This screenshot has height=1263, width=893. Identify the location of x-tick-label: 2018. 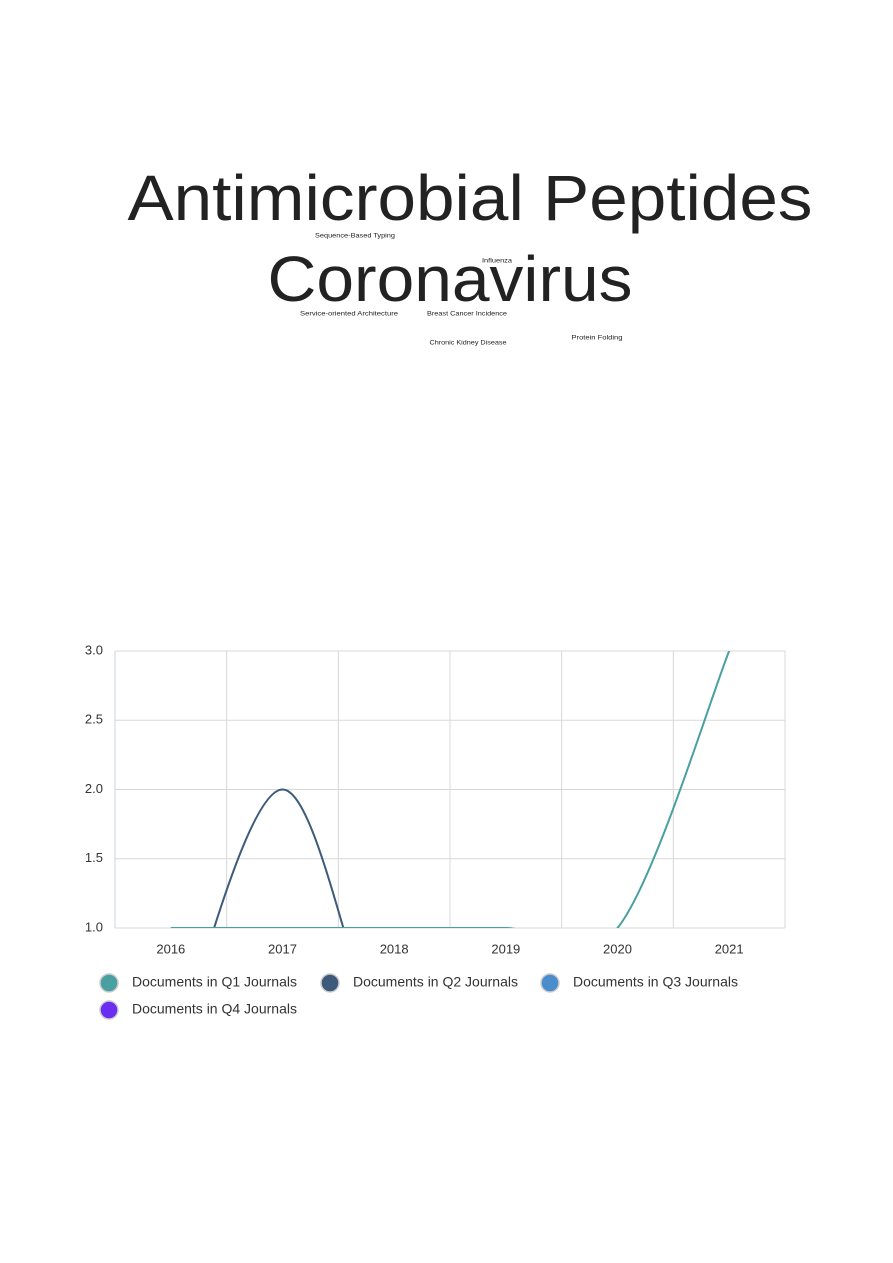
(394, 948).